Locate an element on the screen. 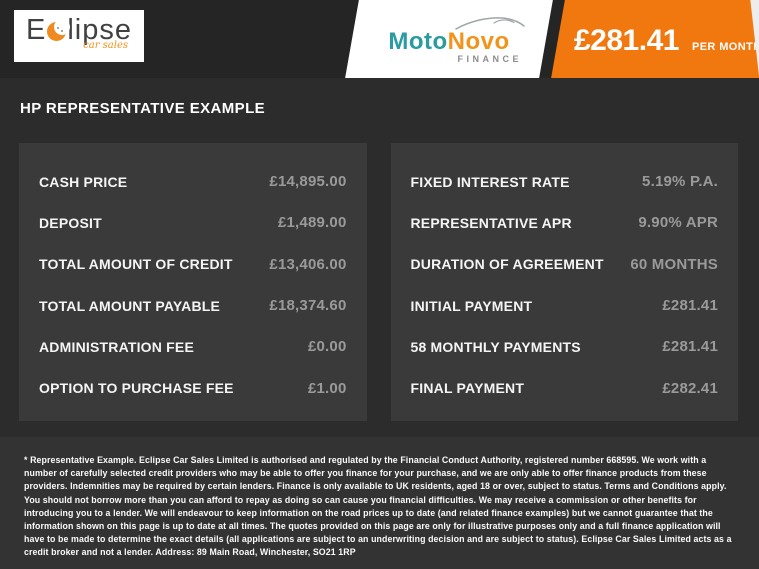 The image size is (759, 569). finance-logo-panel: MotoNovo FINANCE is located at coordinates (449, 39).